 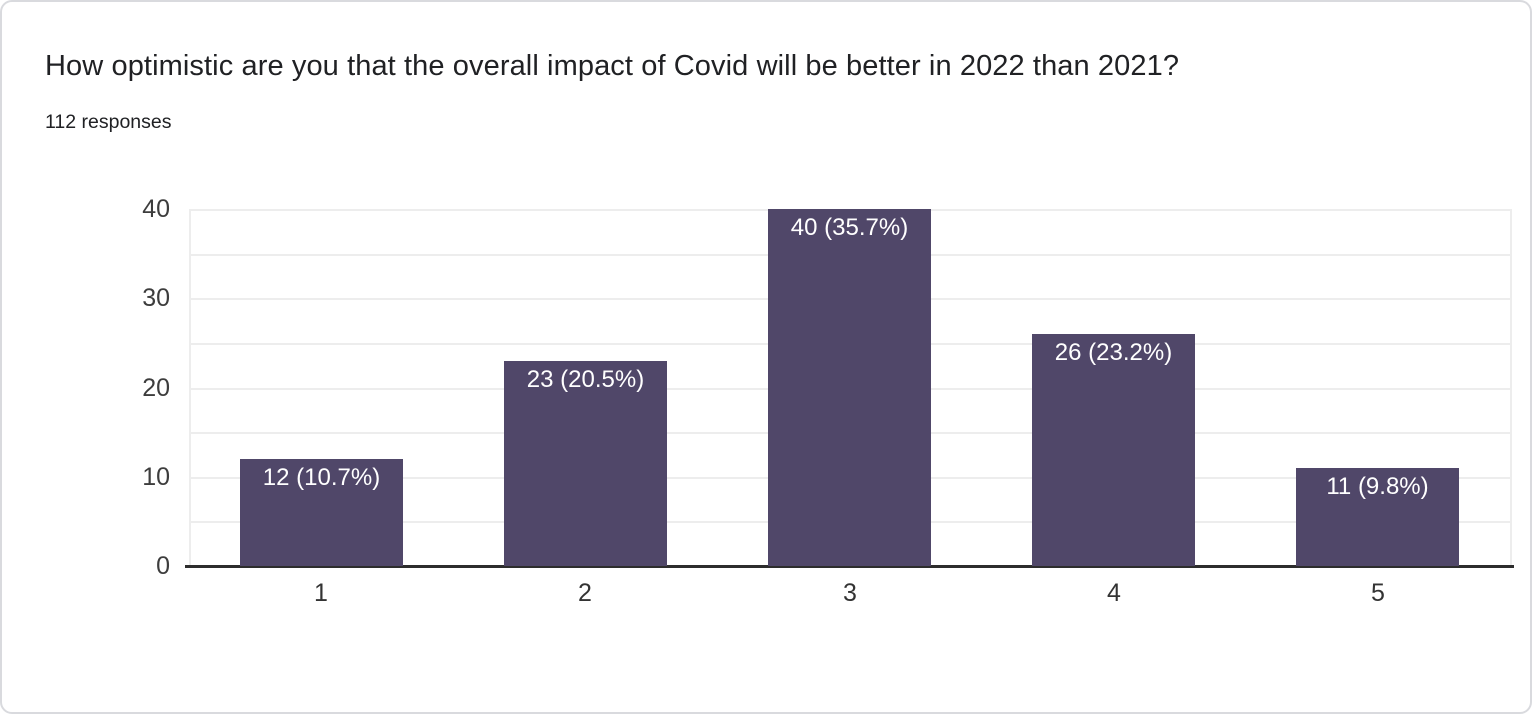 I want to click on x-tick-label: 1, so click(x=321, y=593).